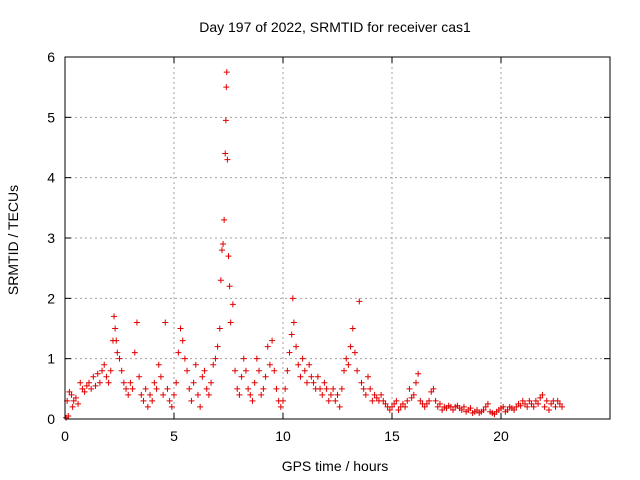 Image resolution: width=640 pixels, height=480 pixels. What do you see at coordinates (51, 178) in the screenshot?
I see `y-tick-label: 4` at bounding box center [51, 178].